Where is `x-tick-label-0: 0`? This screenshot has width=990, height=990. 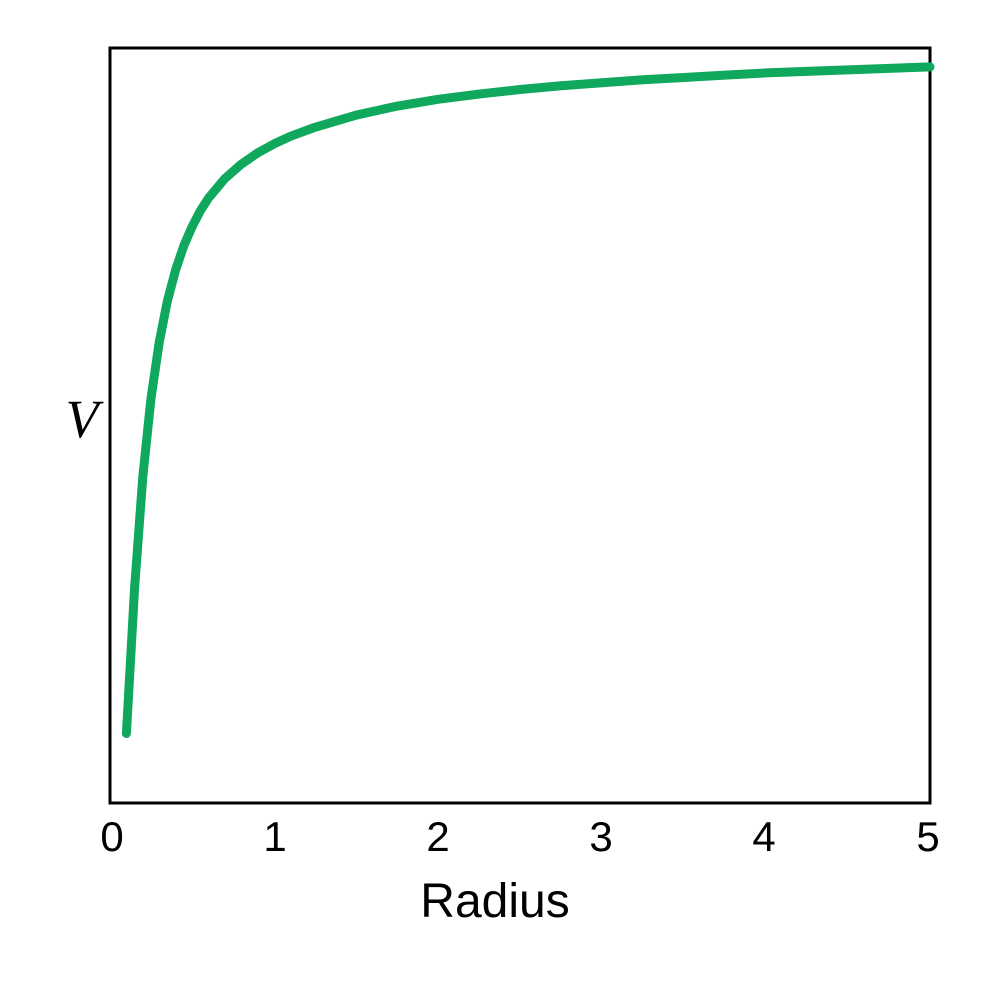
x-tick-label-0: 0 is located at coordinates (112, 836).